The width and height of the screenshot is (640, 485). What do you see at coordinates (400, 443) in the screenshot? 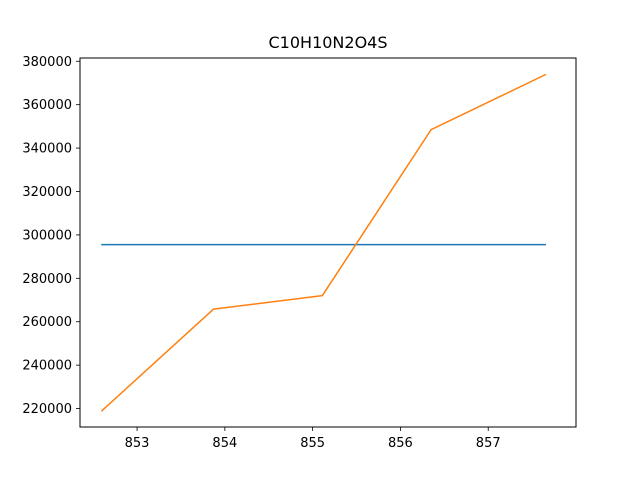
I see `x-tick-label: 856` at bounding box center [400, 443].